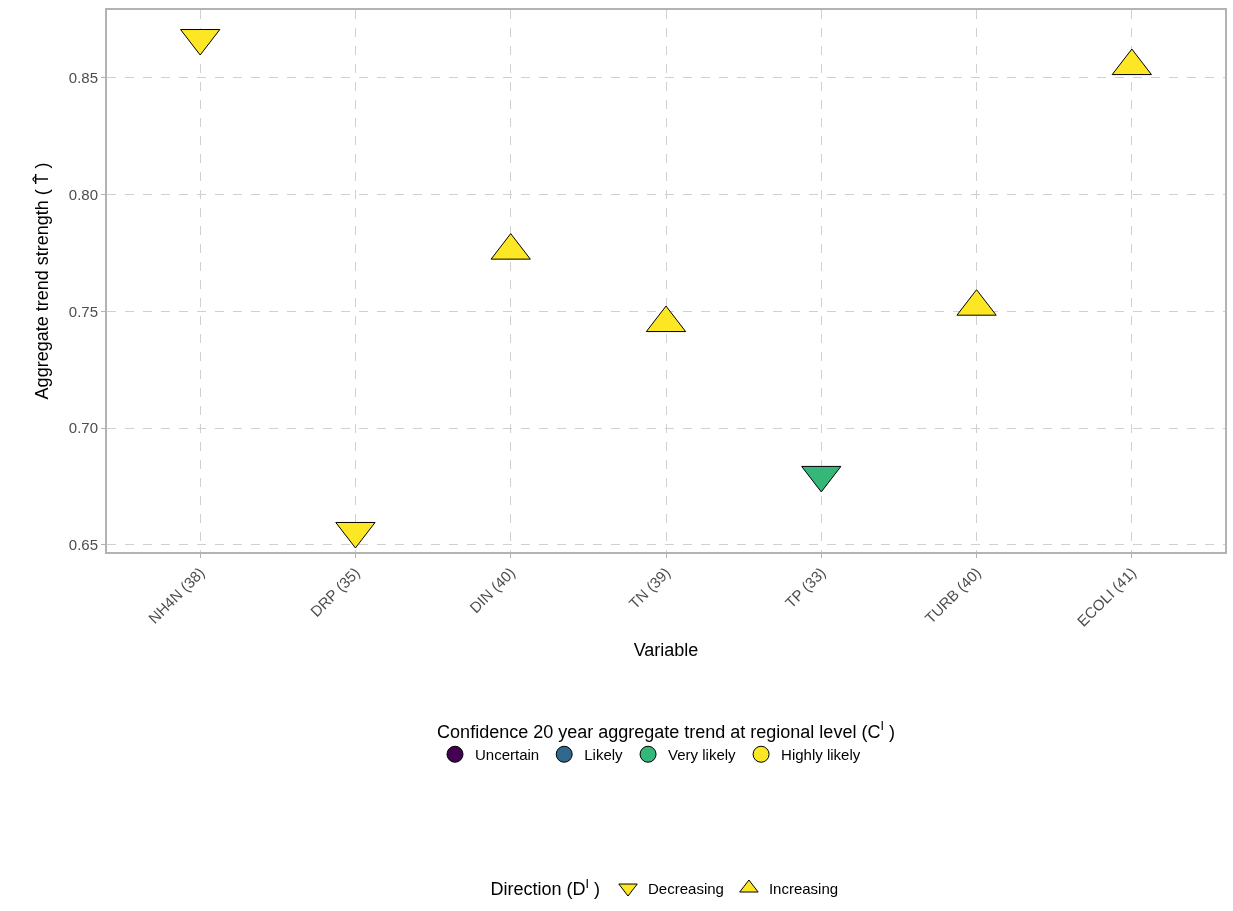  What do you see at coordinates (507, 755) in the screenshot?
I see `legend-label: Uncertain` at bounding box center [507, 755].